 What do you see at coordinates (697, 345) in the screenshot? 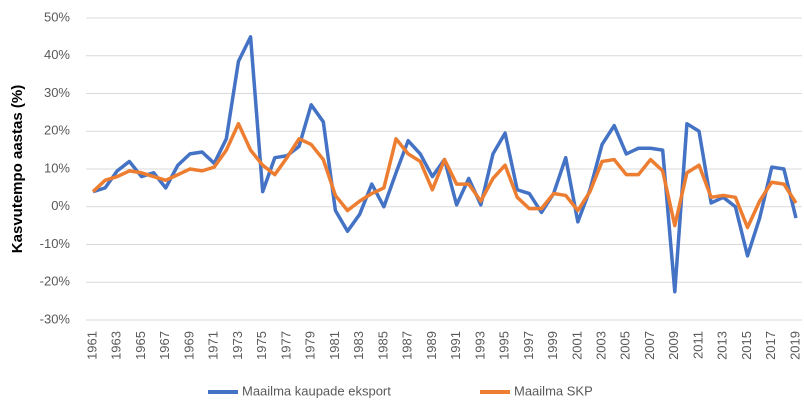
I see `x-tick-label: 2011` at bounding box center [697, 345].